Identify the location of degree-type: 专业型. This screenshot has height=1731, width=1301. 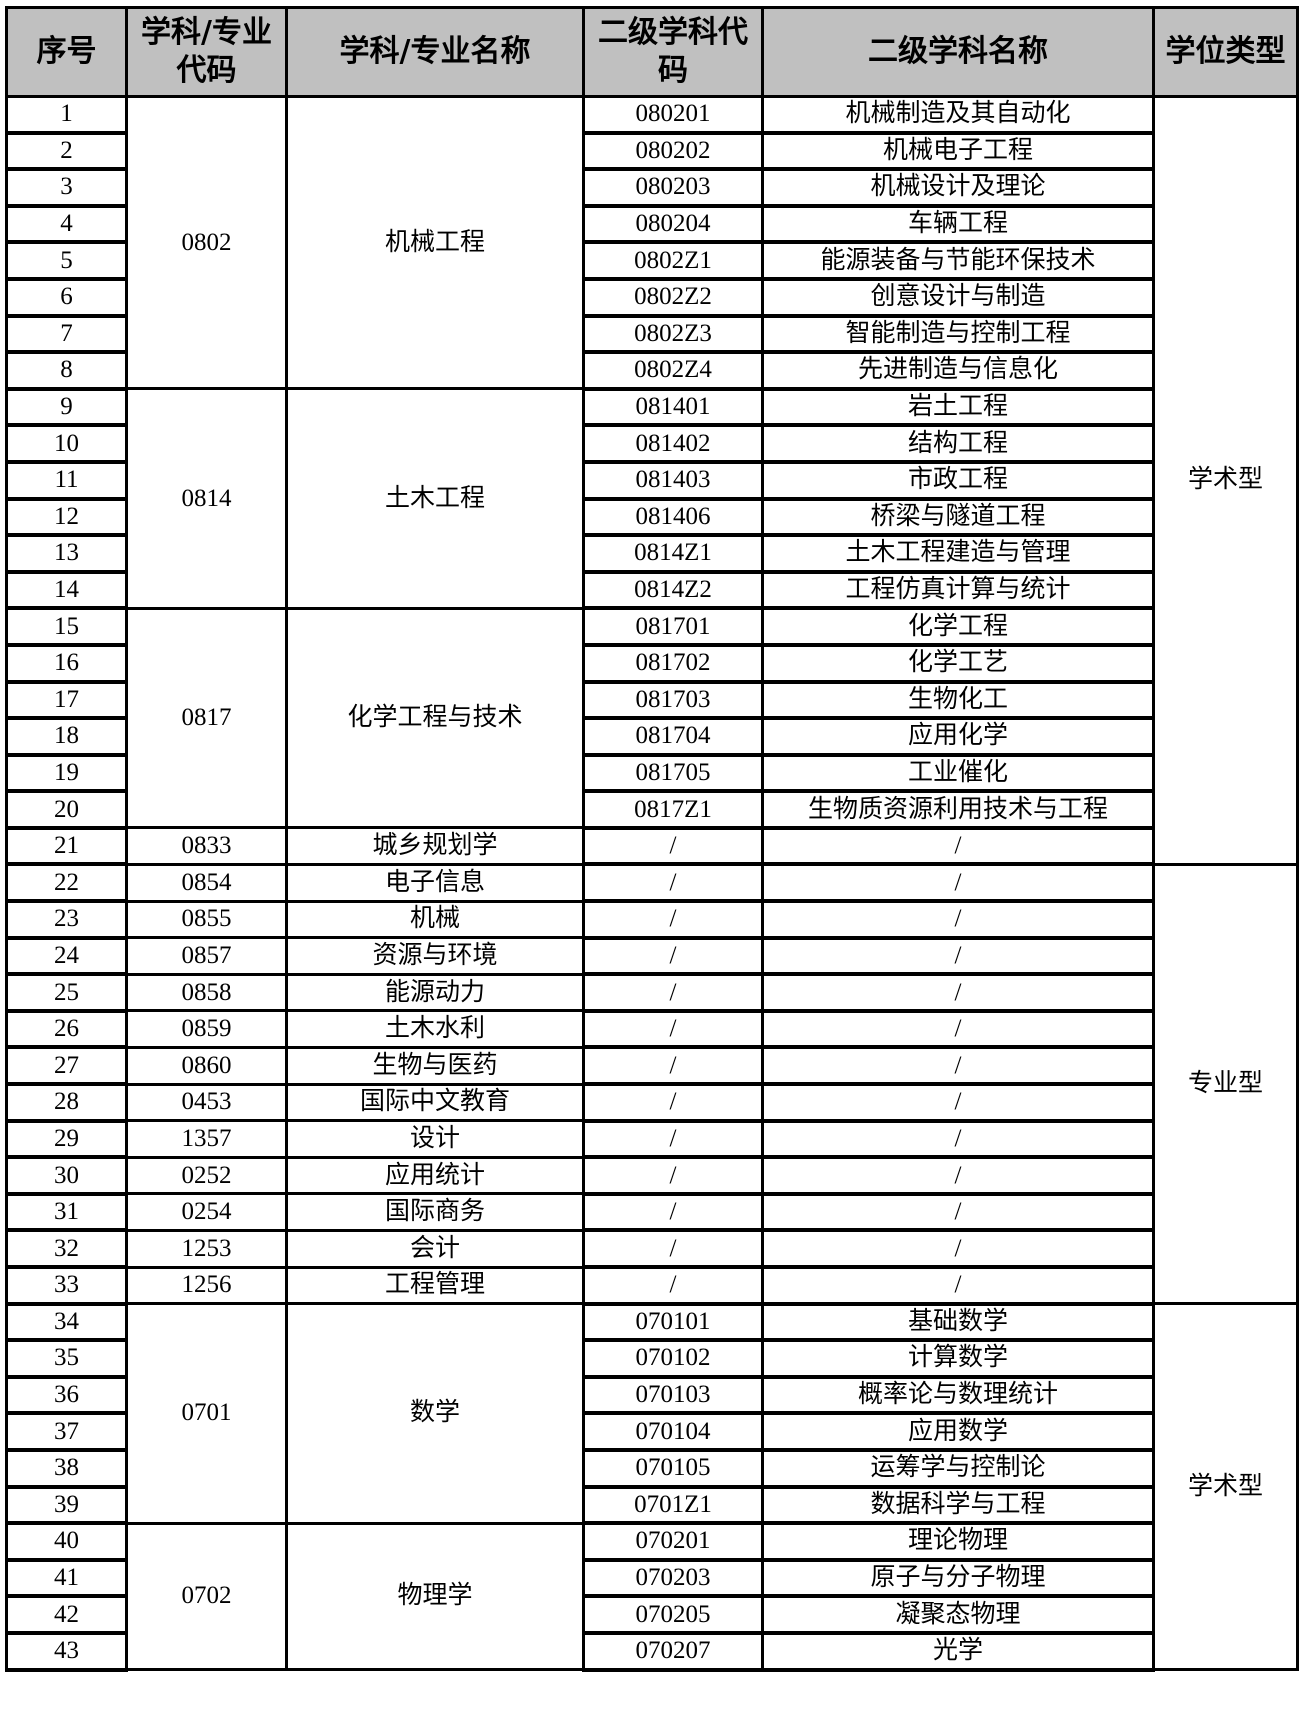
(1225, 1084).